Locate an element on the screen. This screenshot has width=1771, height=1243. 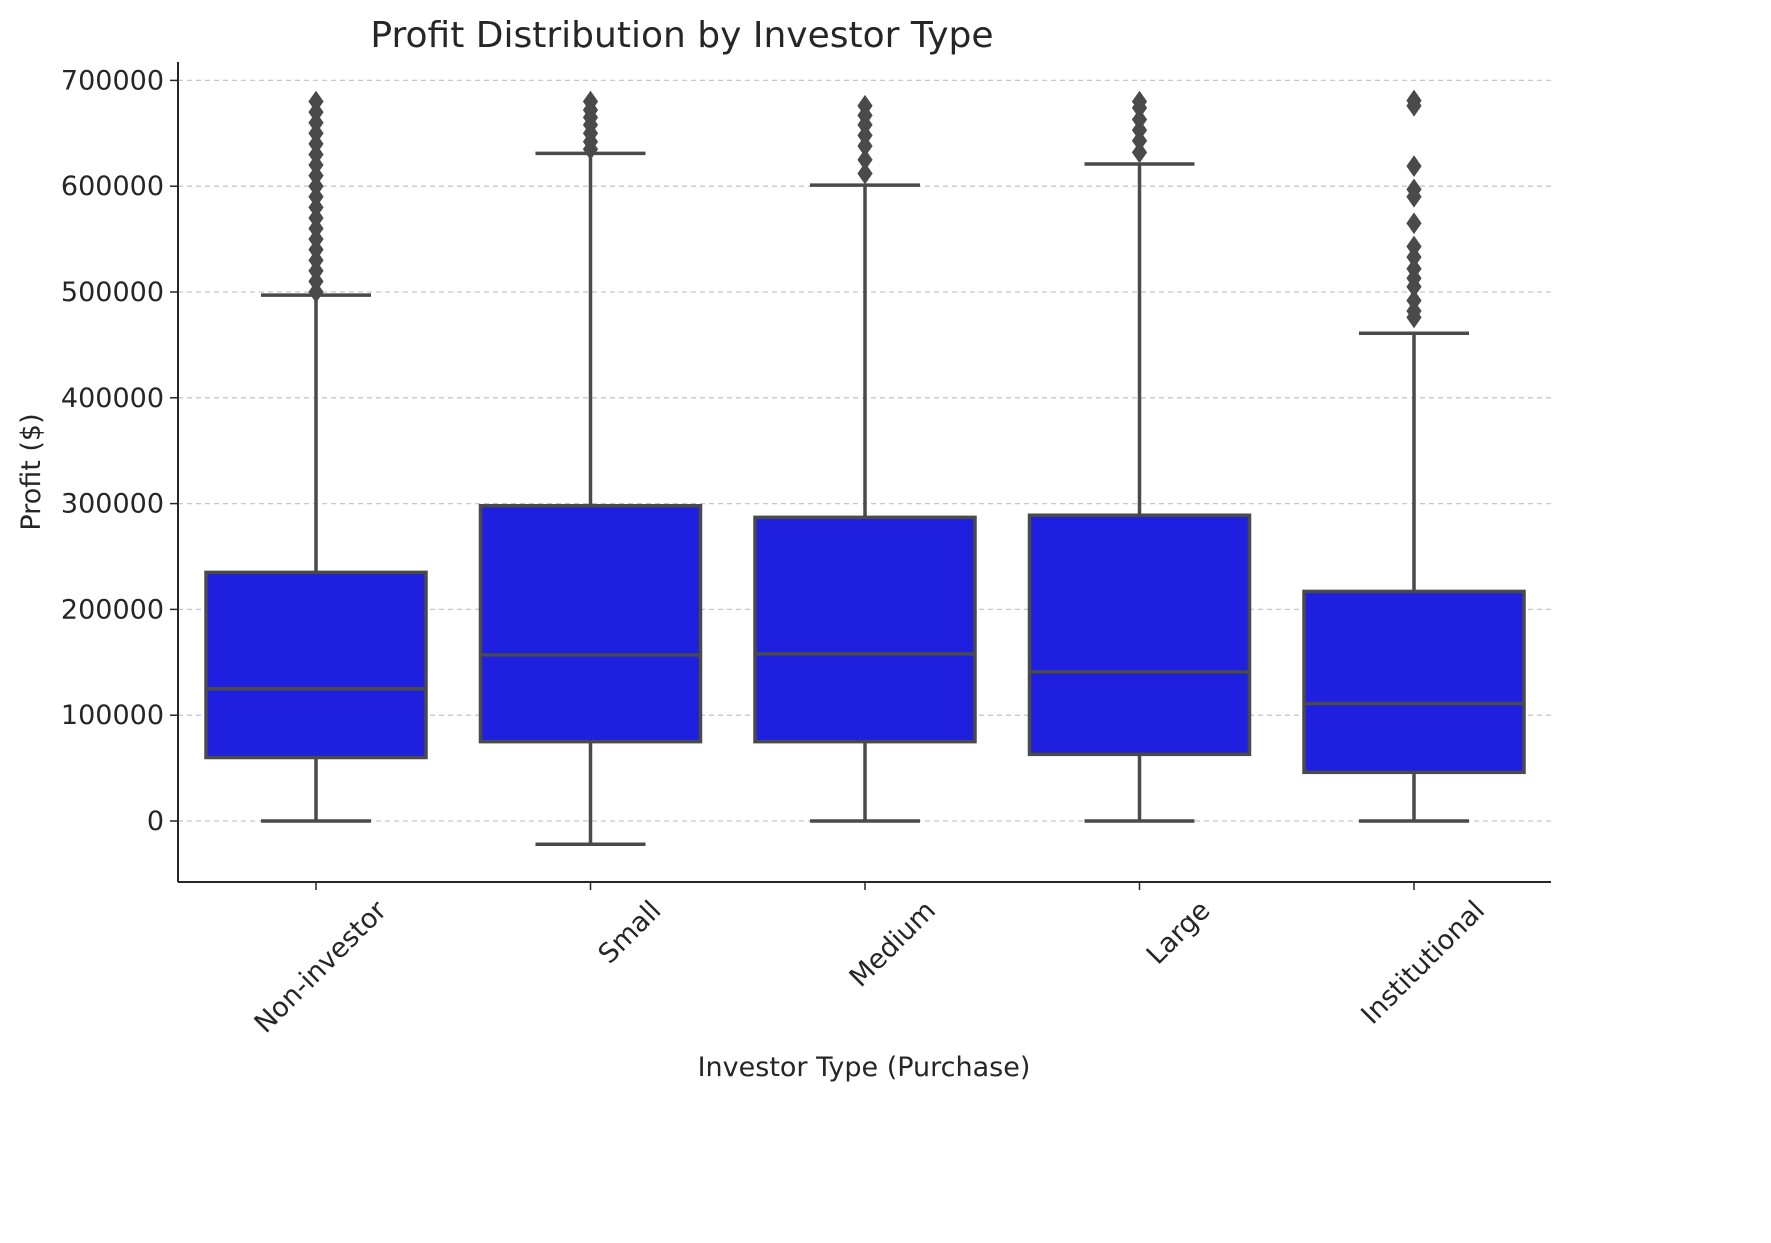
x-tick-label: Small is located at coordinates (629, 932).